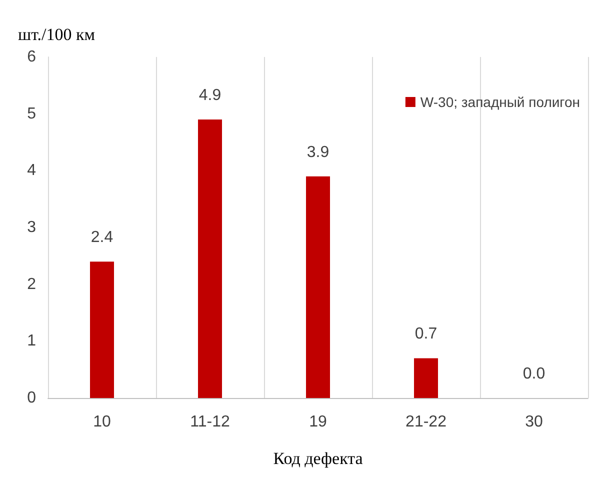 The width and height of the screenshot is (595, 482). I want to click on y-tick-label: 4, so click(31, 171).